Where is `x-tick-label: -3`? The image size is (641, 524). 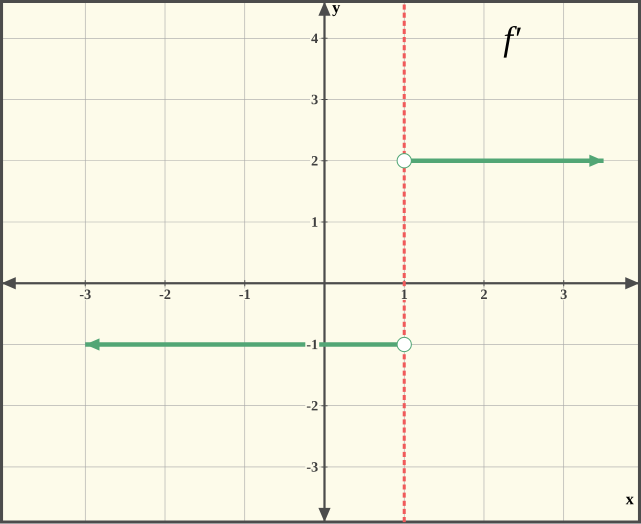 x-tick-label: -3 is located at coordinates (85, 295).